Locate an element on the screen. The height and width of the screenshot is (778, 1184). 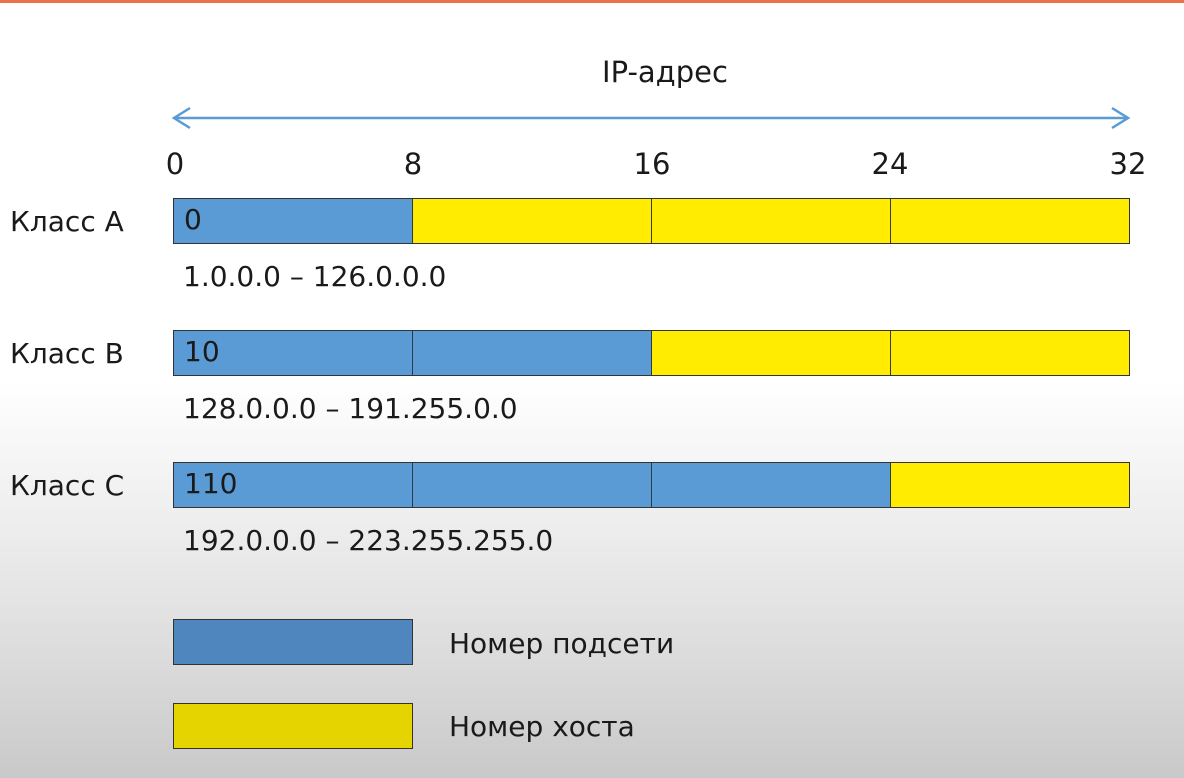
class-a-bar: 0 is located at coordinates (651, 221).